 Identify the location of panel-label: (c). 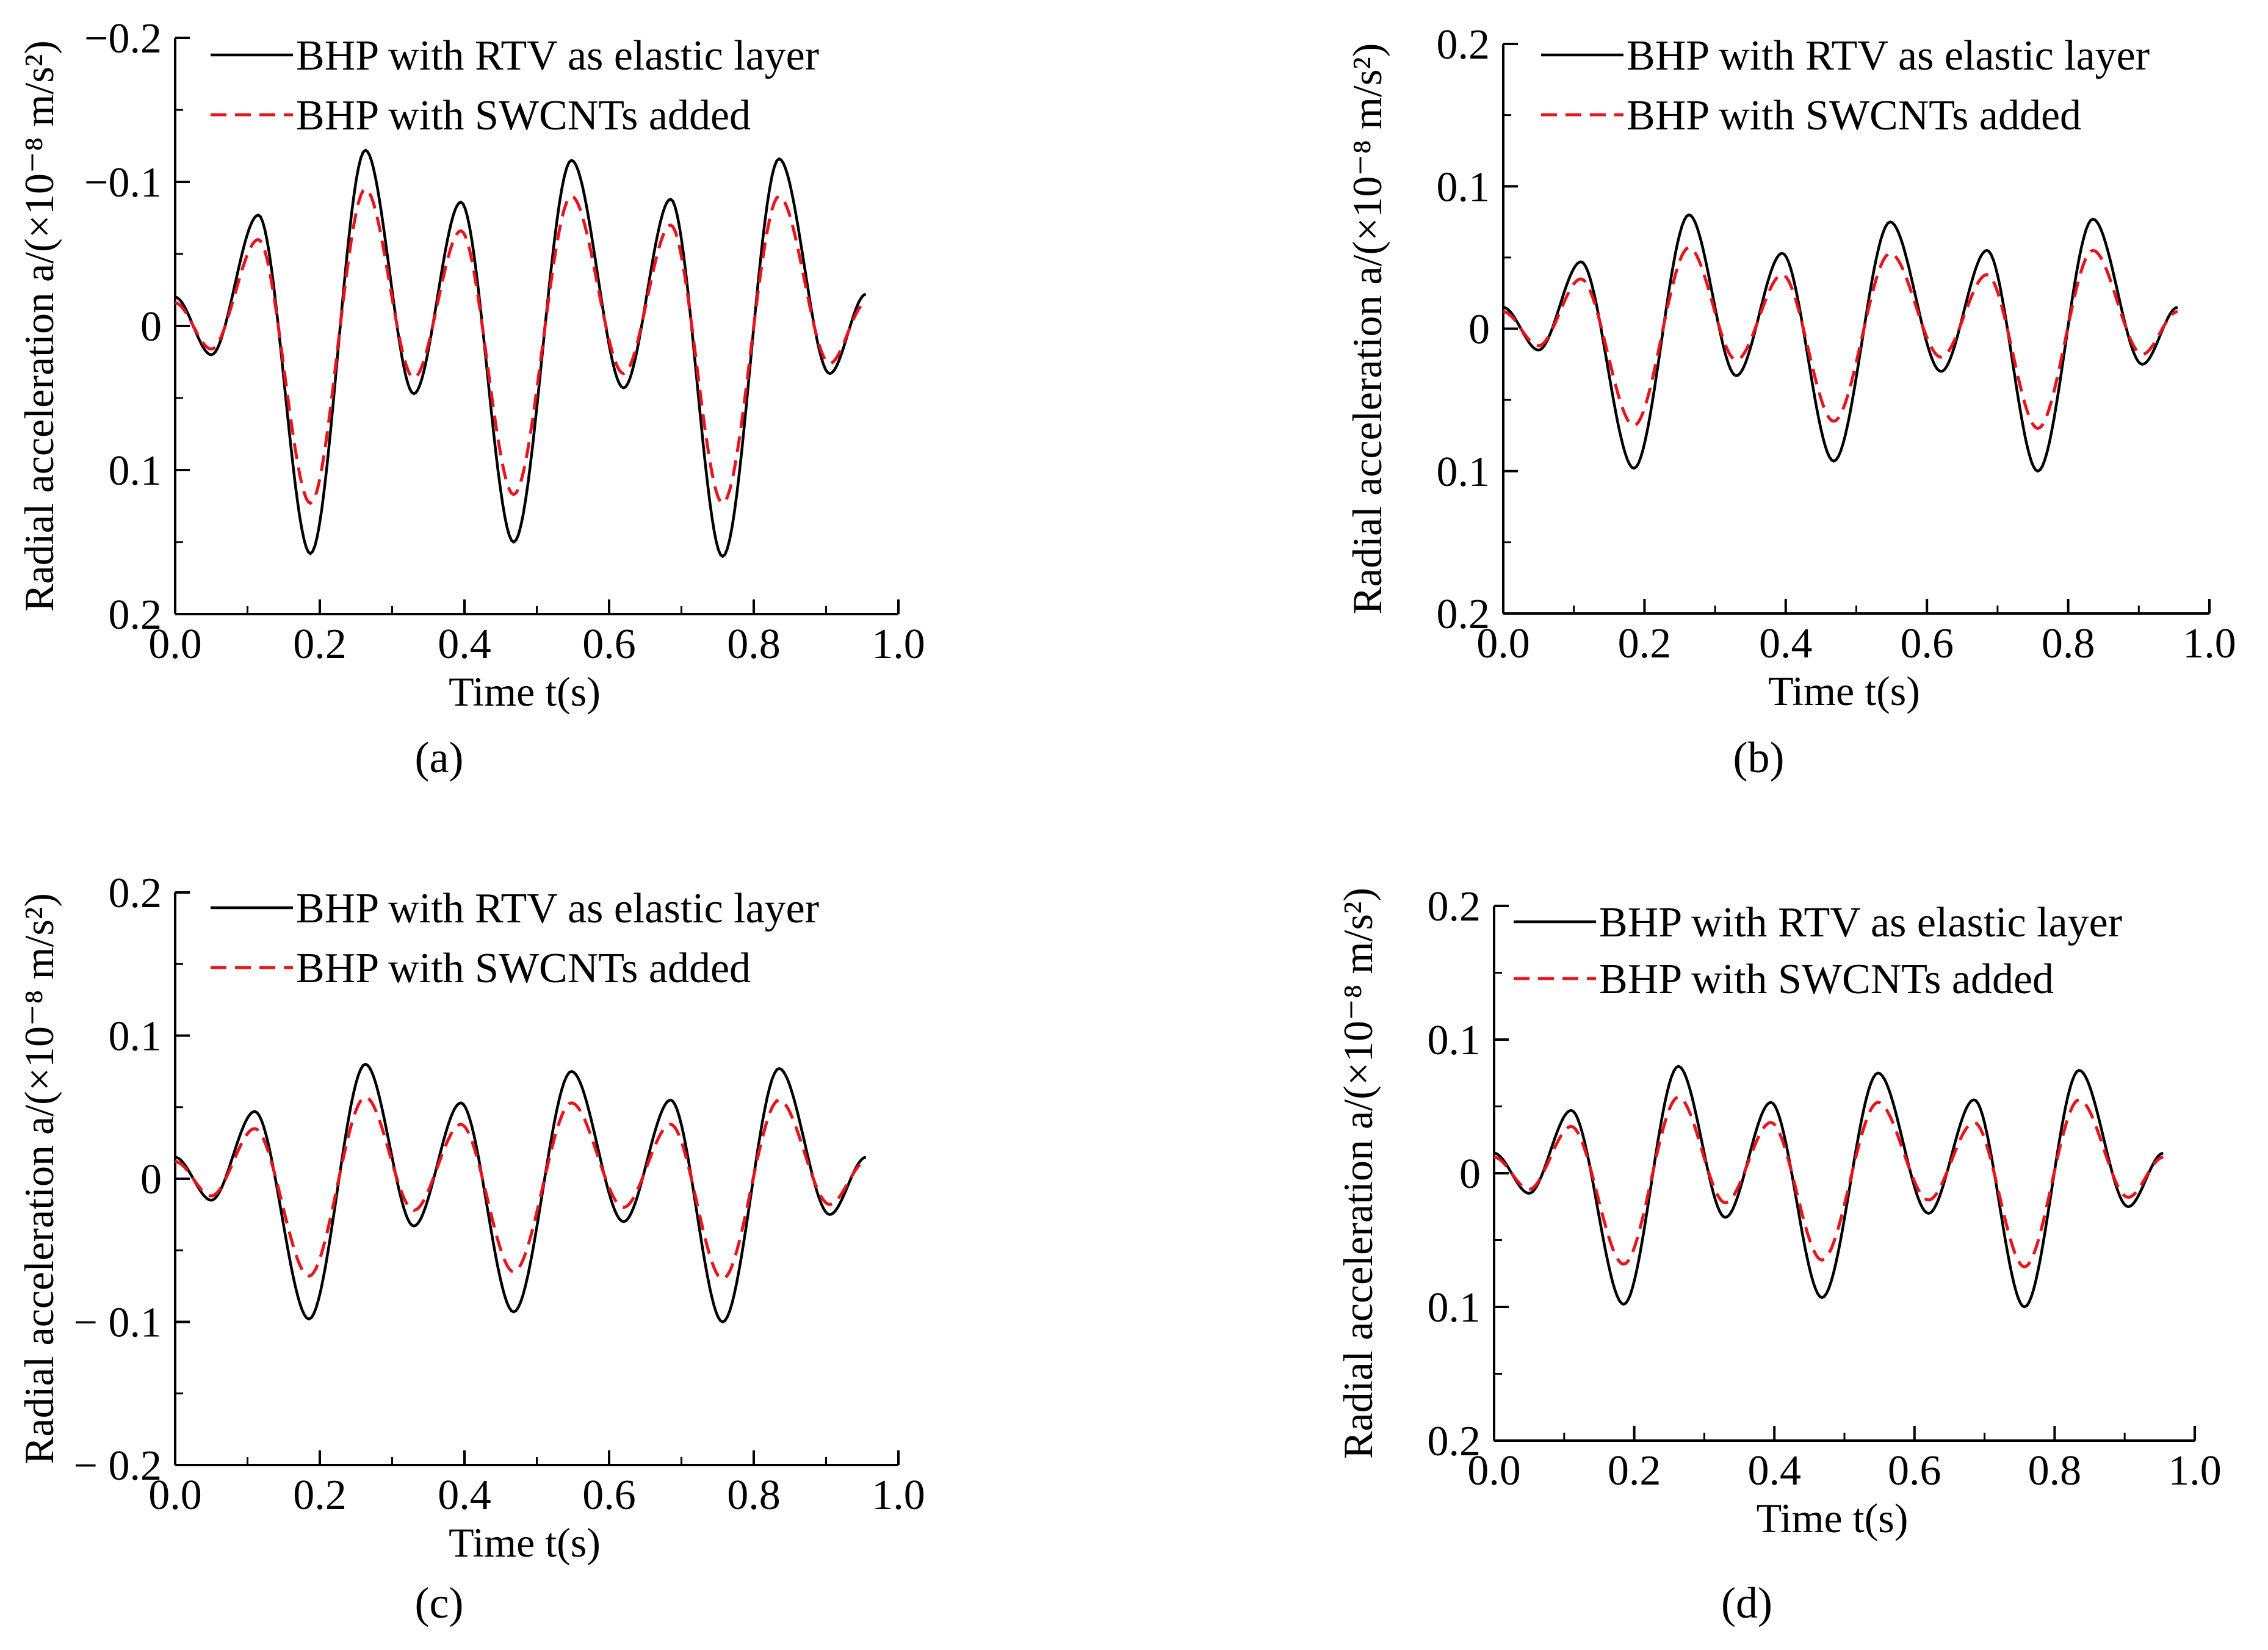
(439, 1603).